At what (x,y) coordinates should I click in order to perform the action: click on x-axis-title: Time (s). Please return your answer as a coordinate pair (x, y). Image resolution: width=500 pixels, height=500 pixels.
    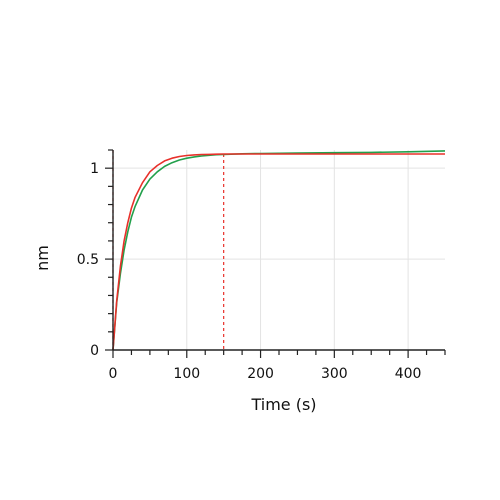
    Looking at the image, I should click on (283, 404).